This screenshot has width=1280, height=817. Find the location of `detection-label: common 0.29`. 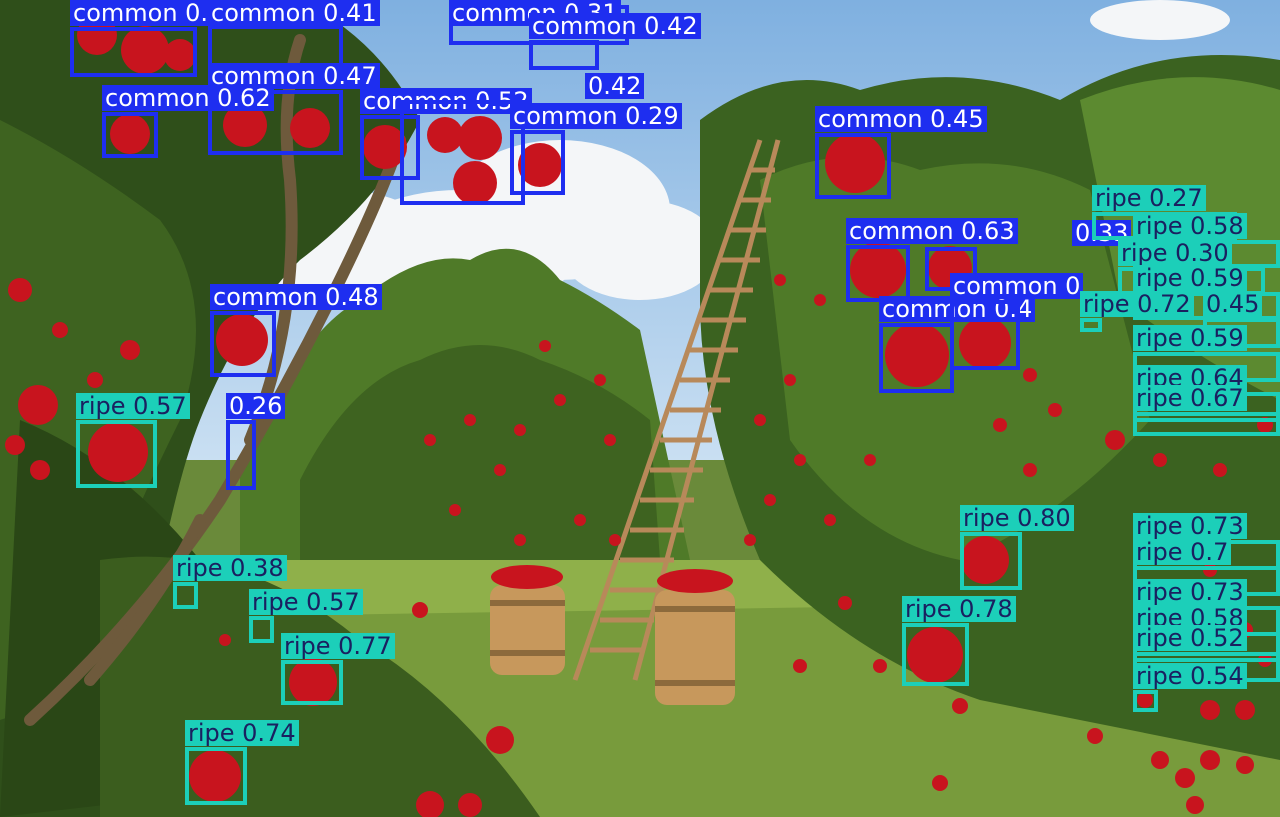

detection-label: common 0.29 is located at coordinates (596, 116).